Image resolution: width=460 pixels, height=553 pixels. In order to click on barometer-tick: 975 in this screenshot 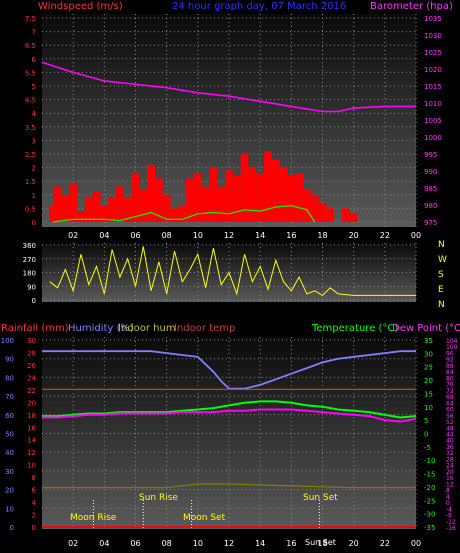, I will do `click(430, 223)`.